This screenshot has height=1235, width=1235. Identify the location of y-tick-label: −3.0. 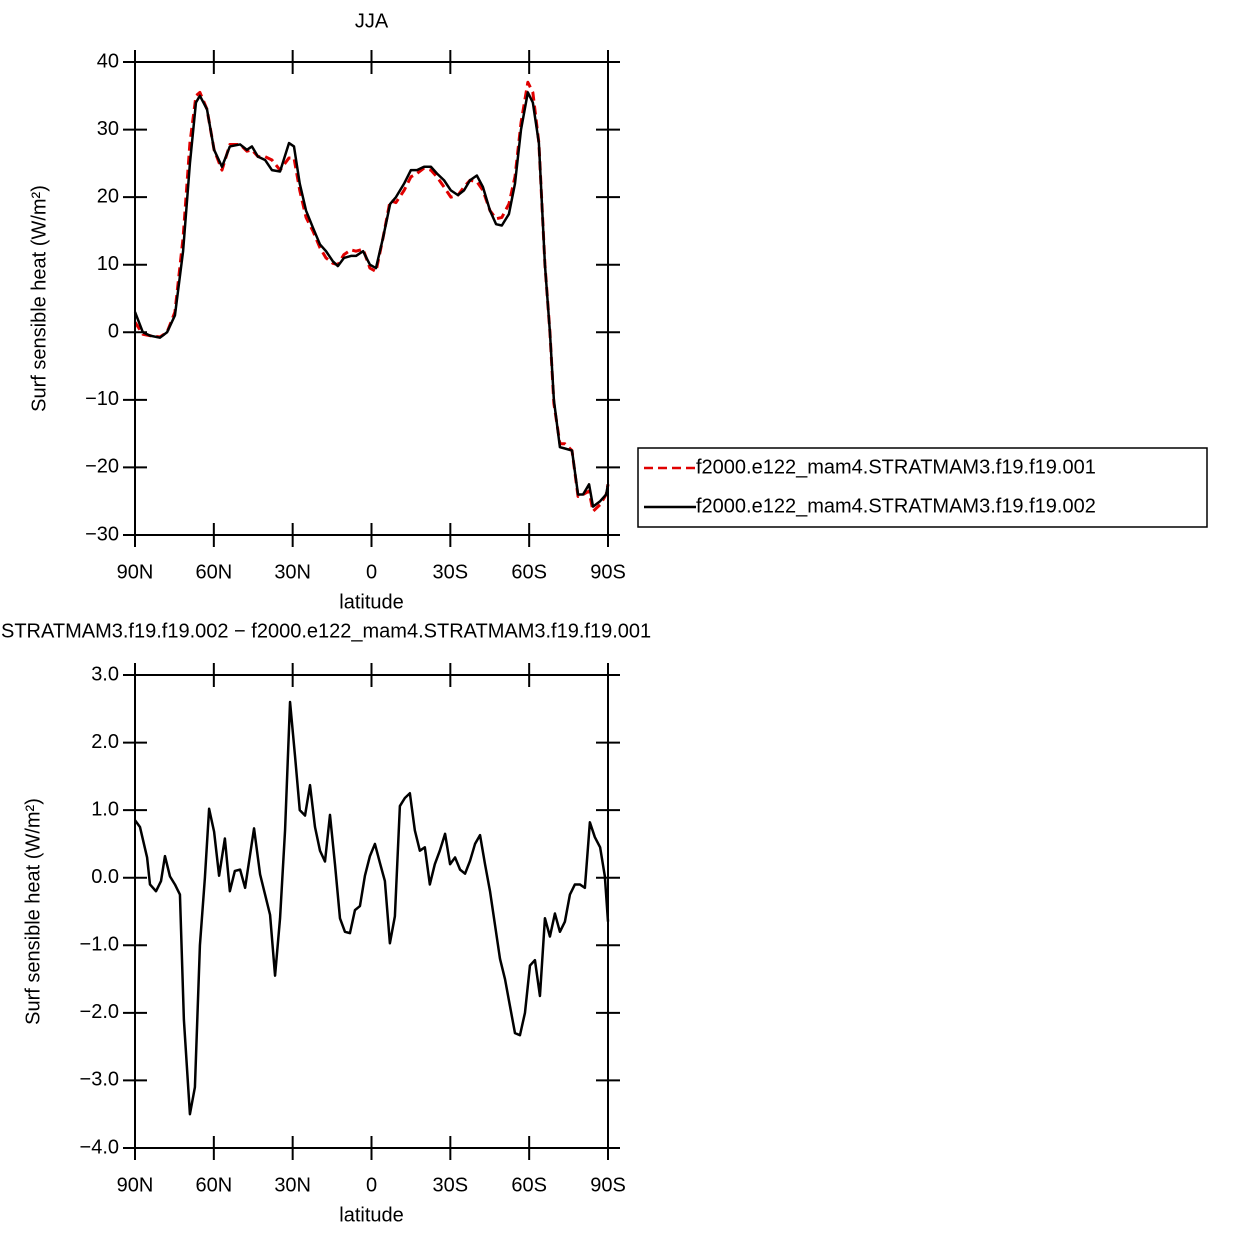
(99, 1080).